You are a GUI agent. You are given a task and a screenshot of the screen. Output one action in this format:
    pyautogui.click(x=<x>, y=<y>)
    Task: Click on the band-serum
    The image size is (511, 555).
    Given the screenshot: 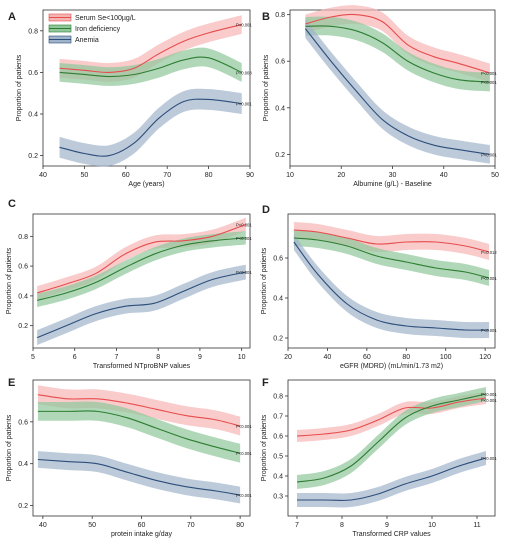 What is the action you would take?
    pyautogui.click(x=397, y=44)
    